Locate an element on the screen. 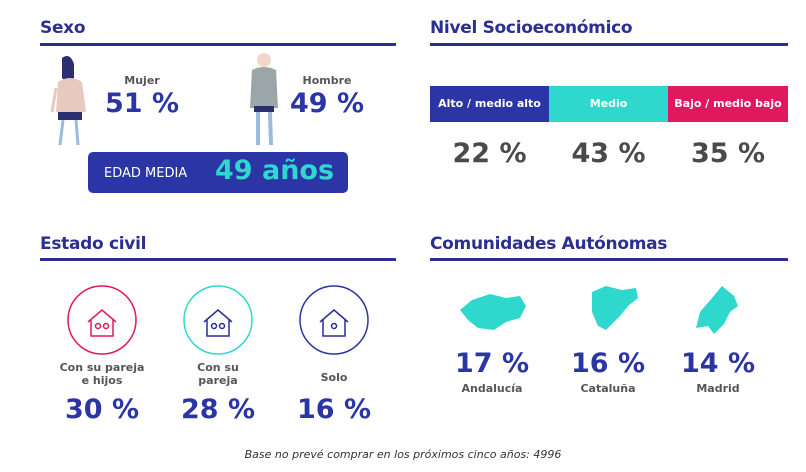  status-value: 28 % is located at coordinates (218, 409).